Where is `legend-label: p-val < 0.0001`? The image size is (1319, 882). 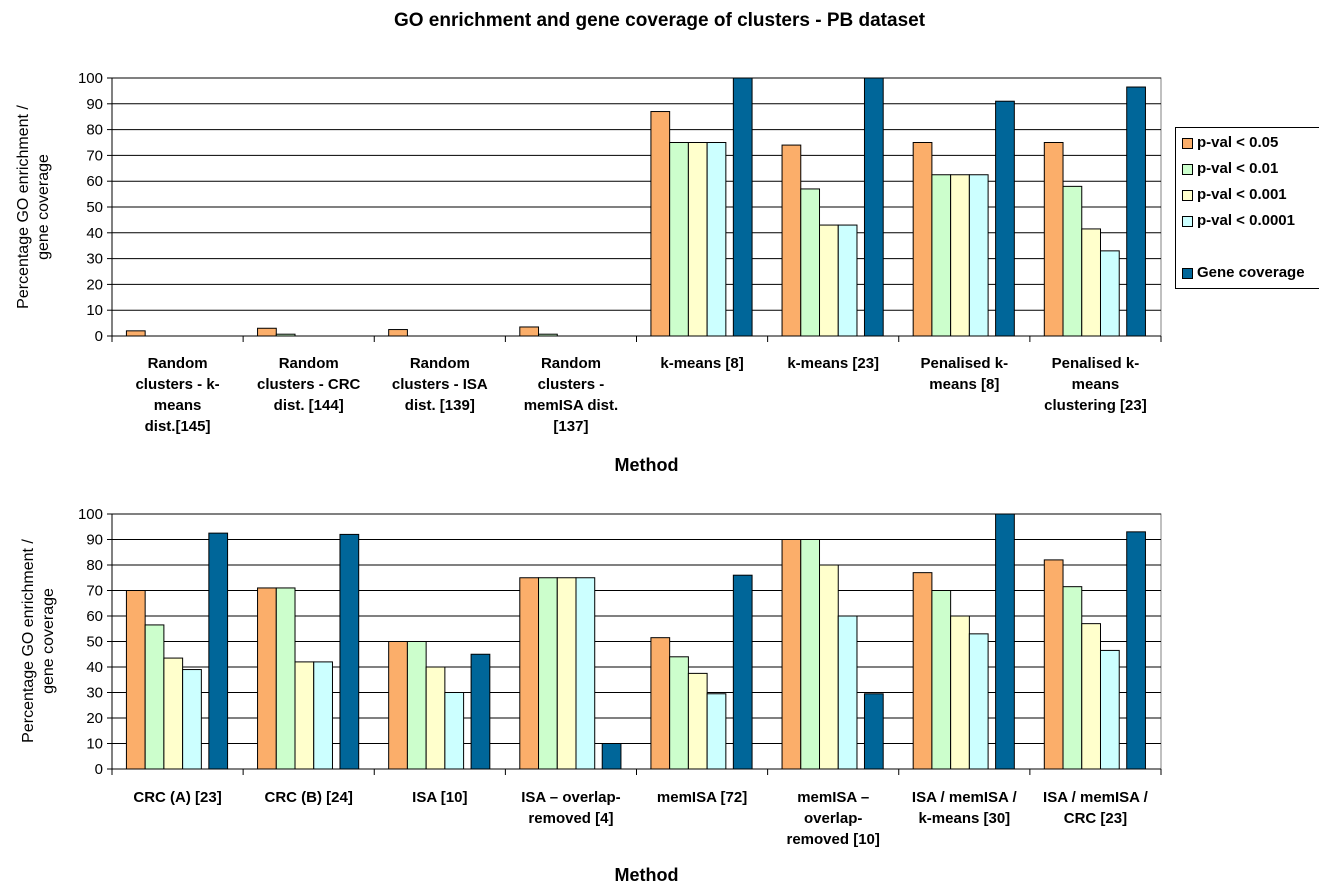 legend-label: p-val < 0.0001 is located at coordinates (1246, 220).